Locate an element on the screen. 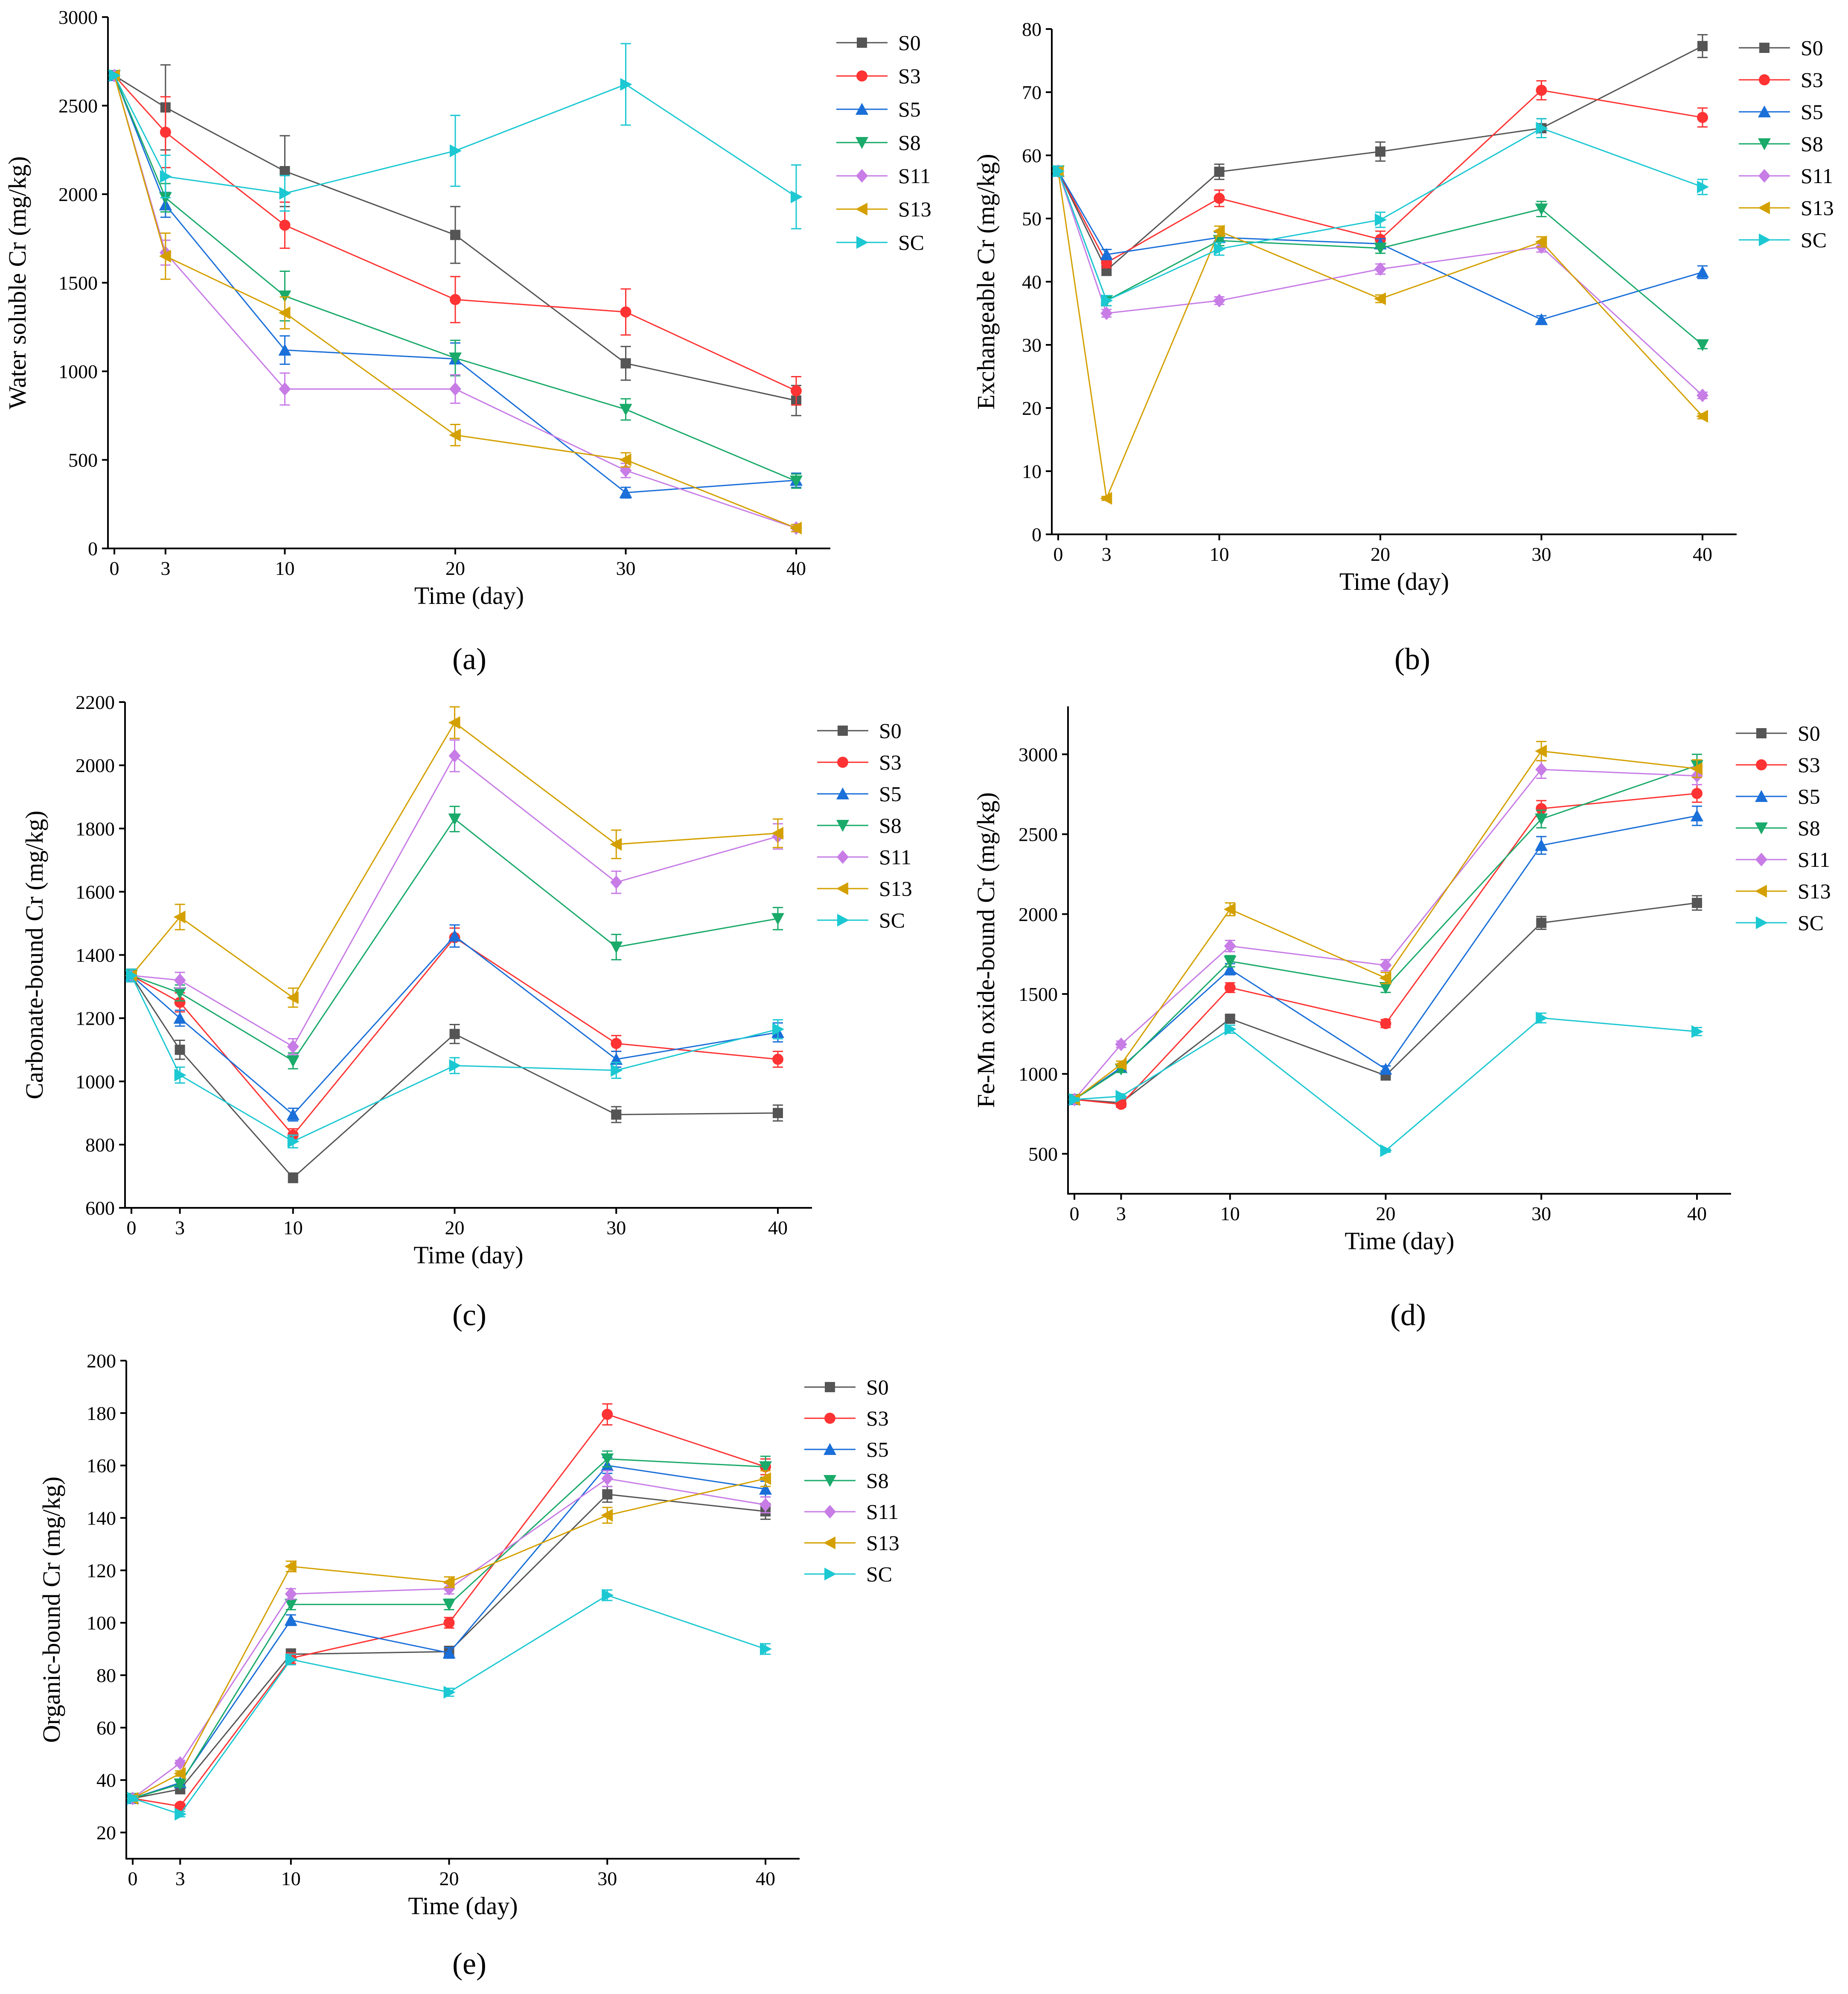  x-tick-label: 40 is located at coordinates (1697, 1213).